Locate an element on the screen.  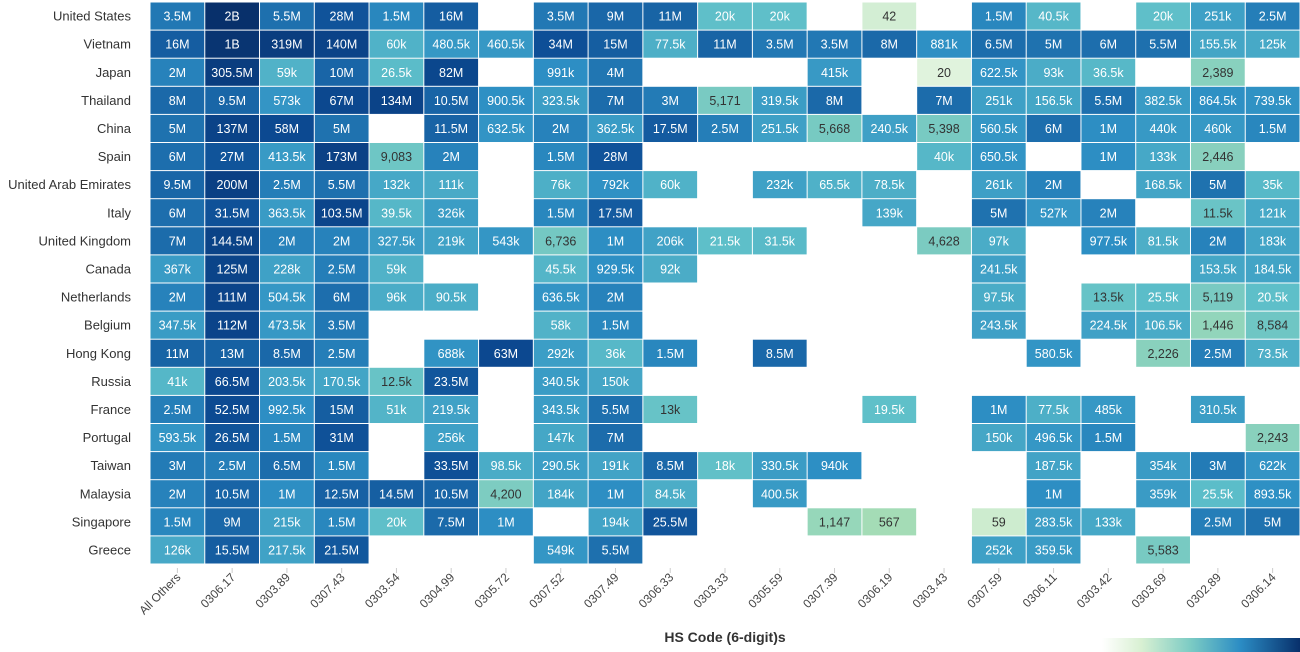
cell-value-label: 290.5k is located at coordinates (561, 466).